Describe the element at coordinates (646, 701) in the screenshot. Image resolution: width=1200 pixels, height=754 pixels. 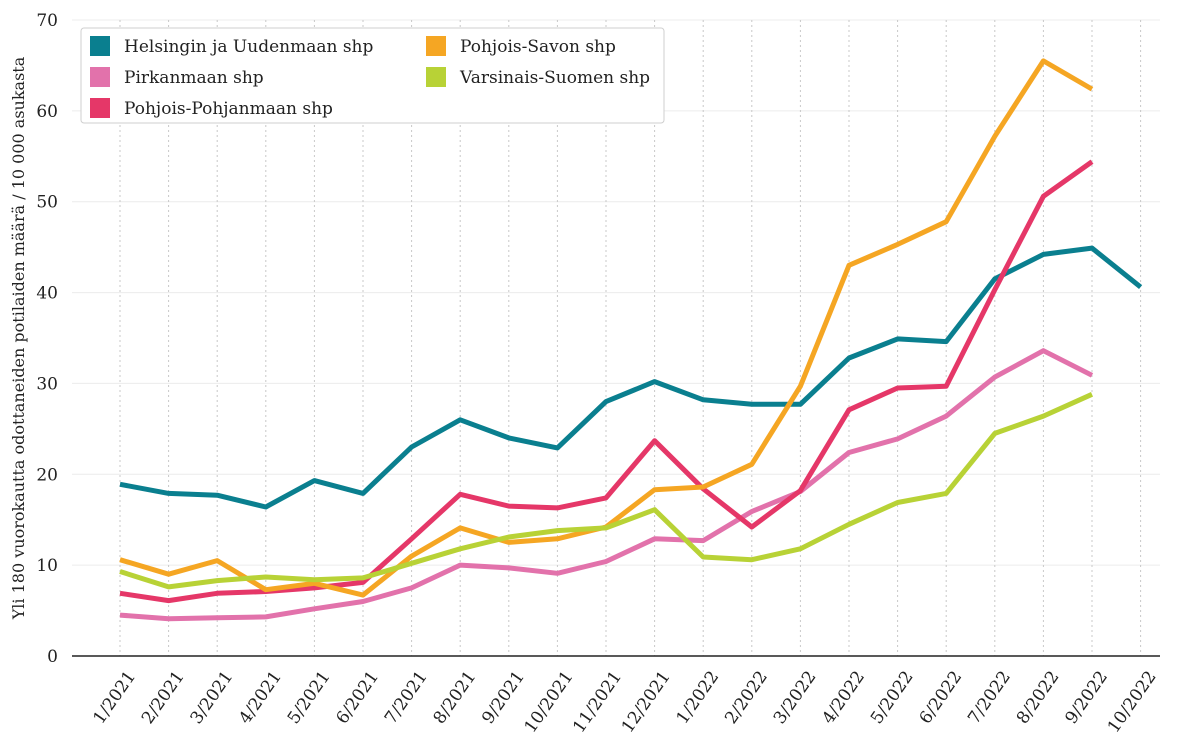
I see `x-tick-label: 12/2021` at that location.